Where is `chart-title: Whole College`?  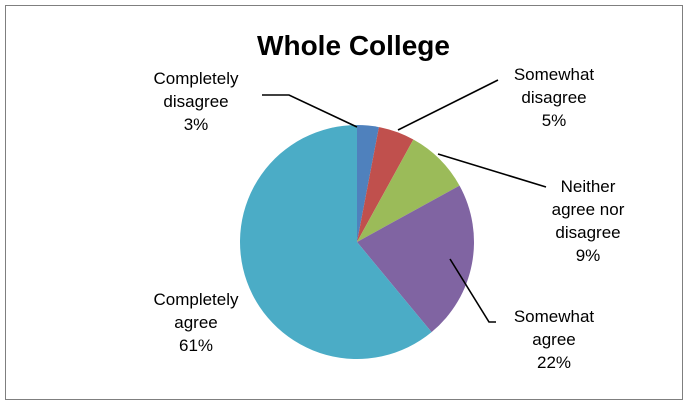 chart-title: Whole College is located at coordinates (353, 45).